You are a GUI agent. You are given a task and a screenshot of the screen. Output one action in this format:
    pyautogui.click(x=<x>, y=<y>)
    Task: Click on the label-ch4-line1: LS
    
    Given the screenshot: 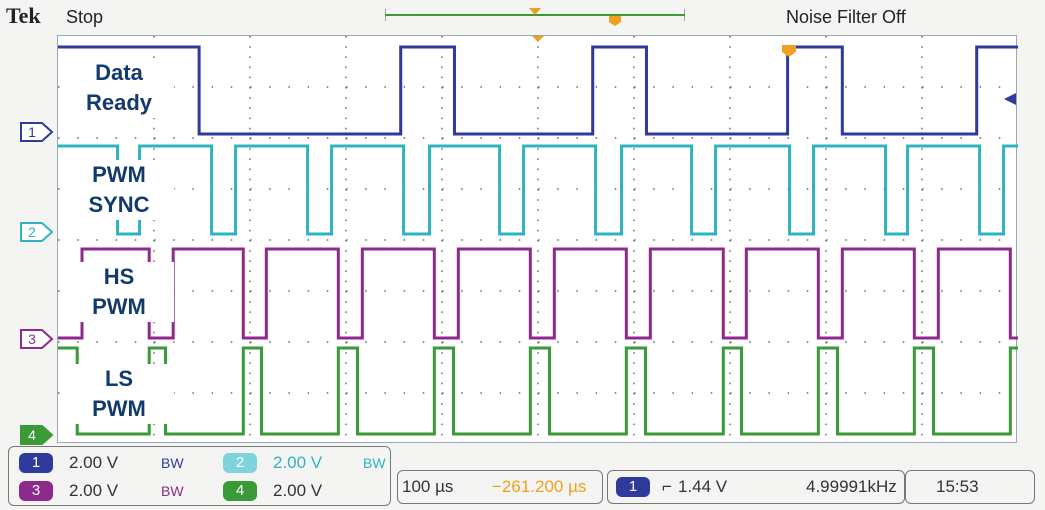 What is the action you would take?
    pyautogui.click(x=119, y=378)
    